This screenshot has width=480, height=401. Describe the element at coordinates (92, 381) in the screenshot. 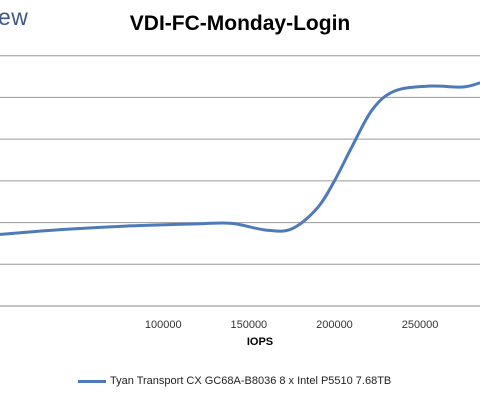

I see `legend-swatch` at that location.